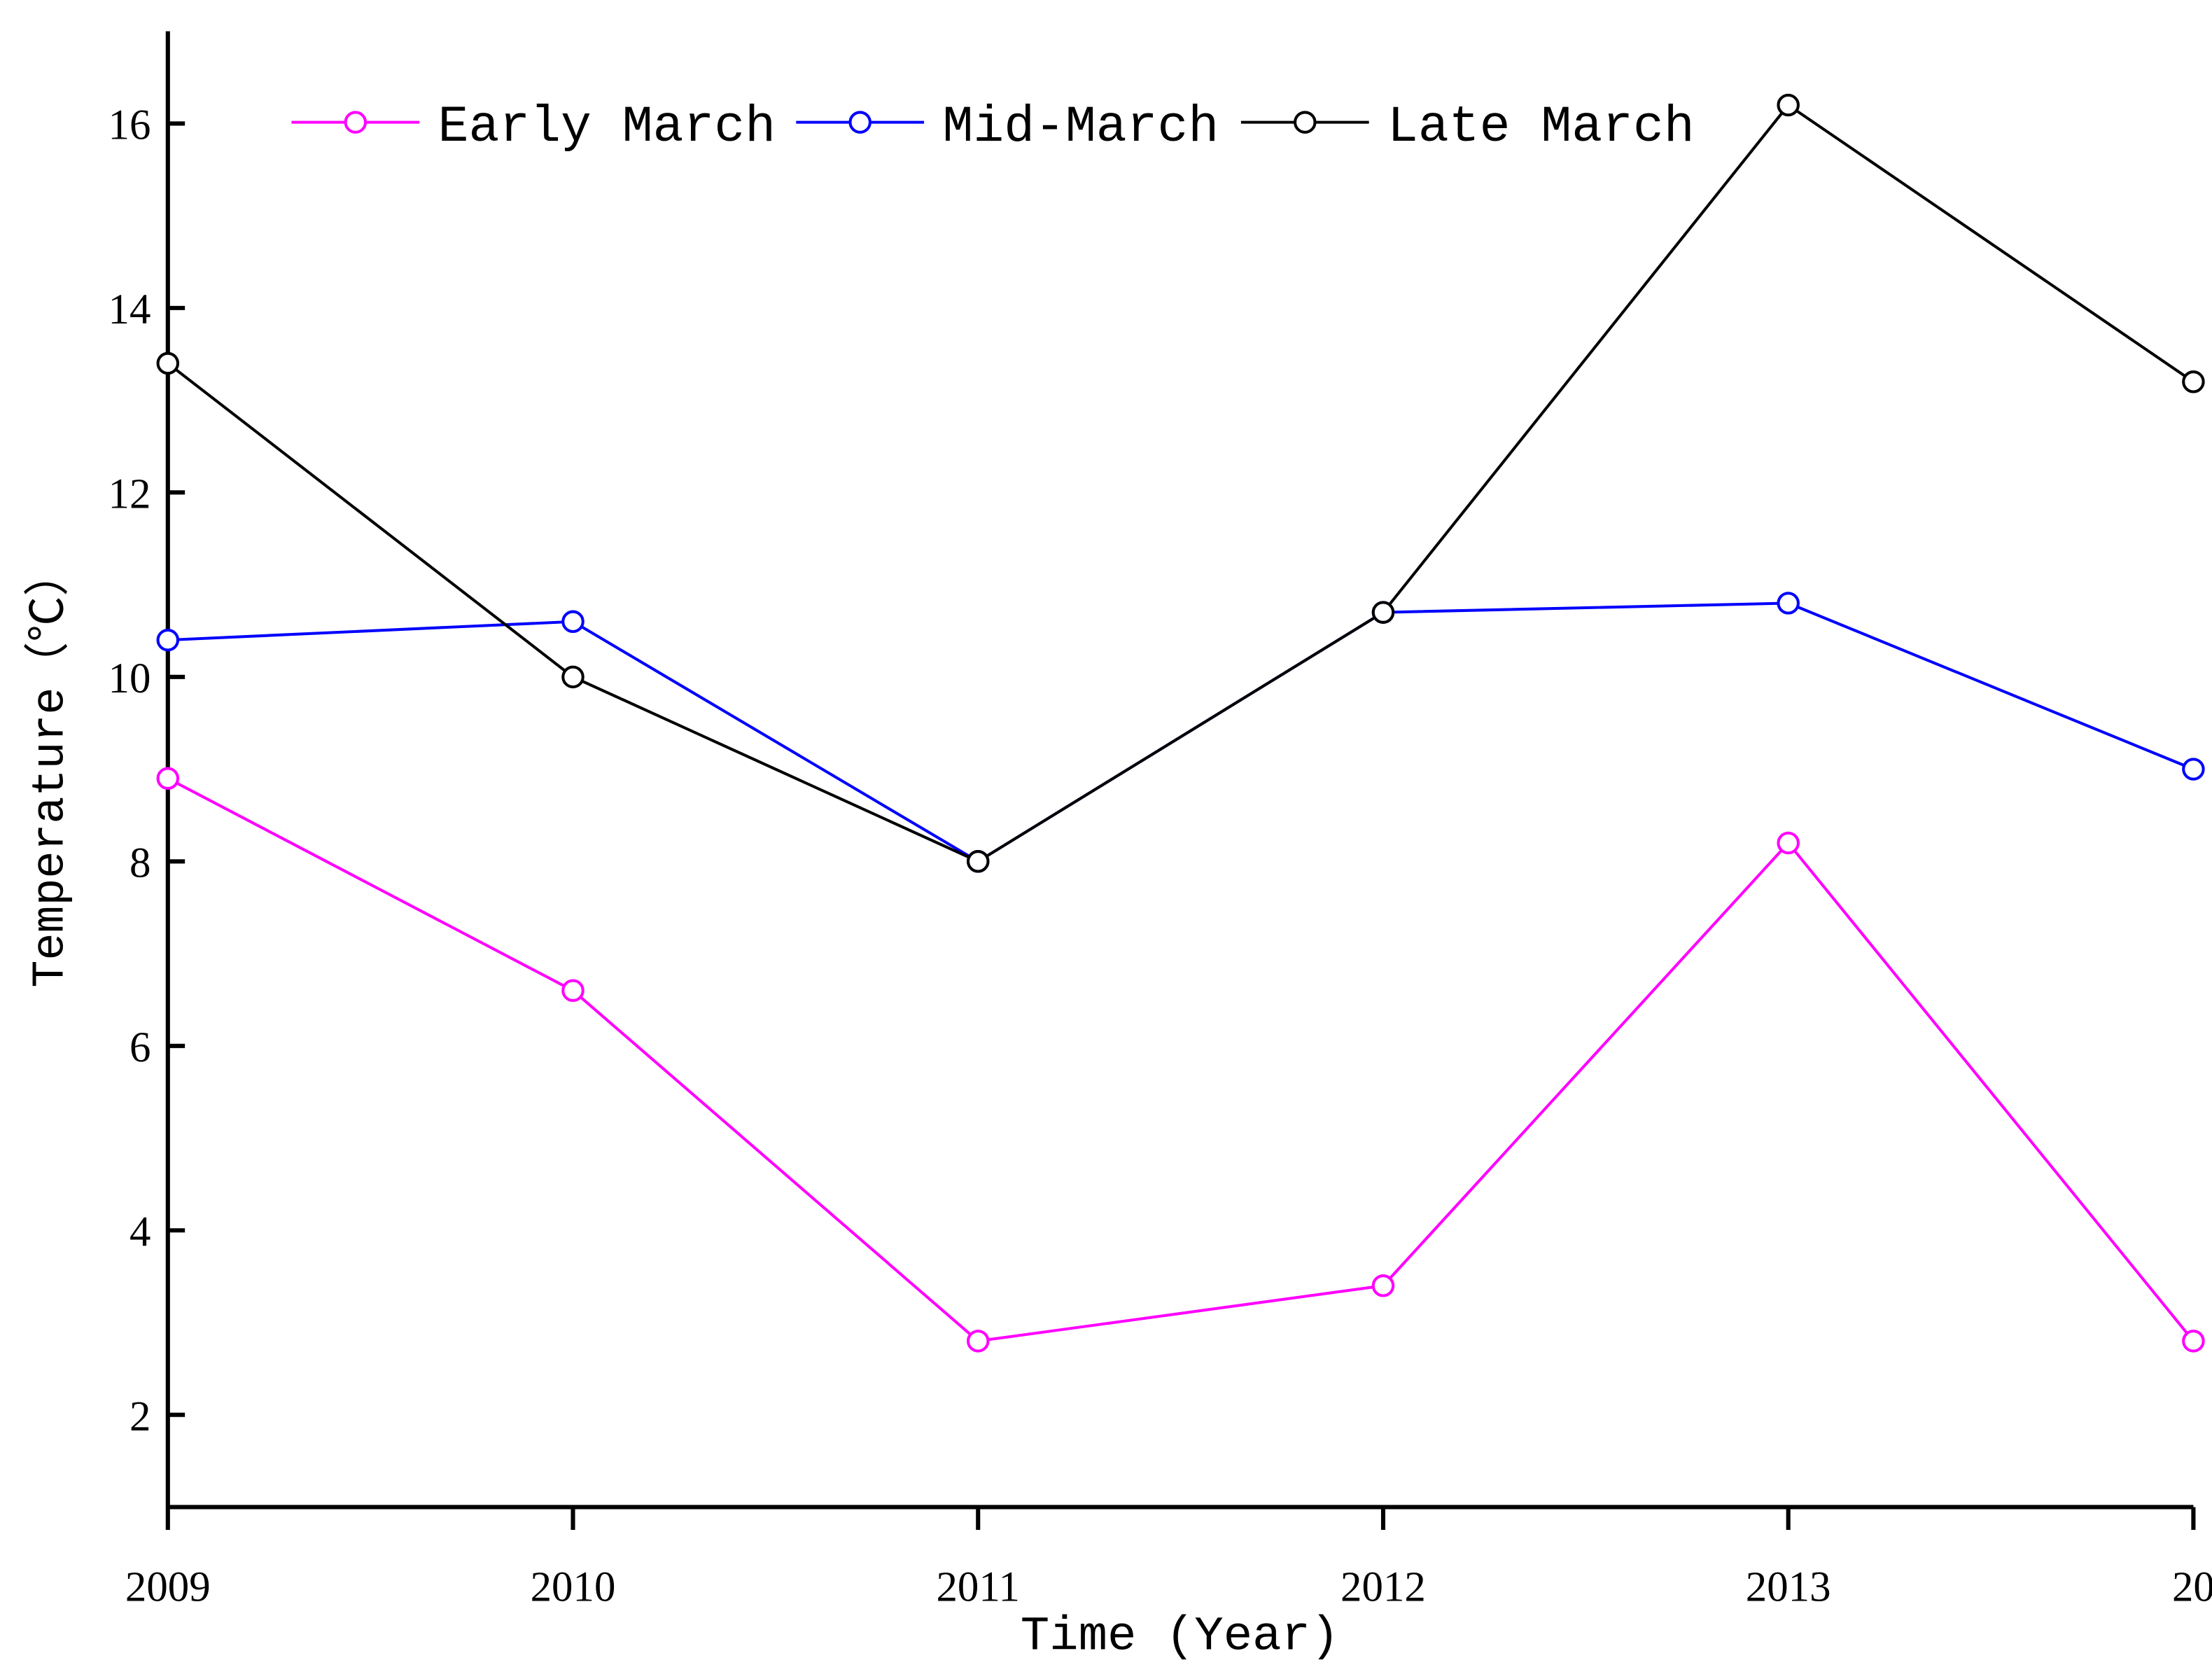  Describe the element at coordinates (978, 1586) in the screenshot. I see `x-tick-label: 2011` at that location.